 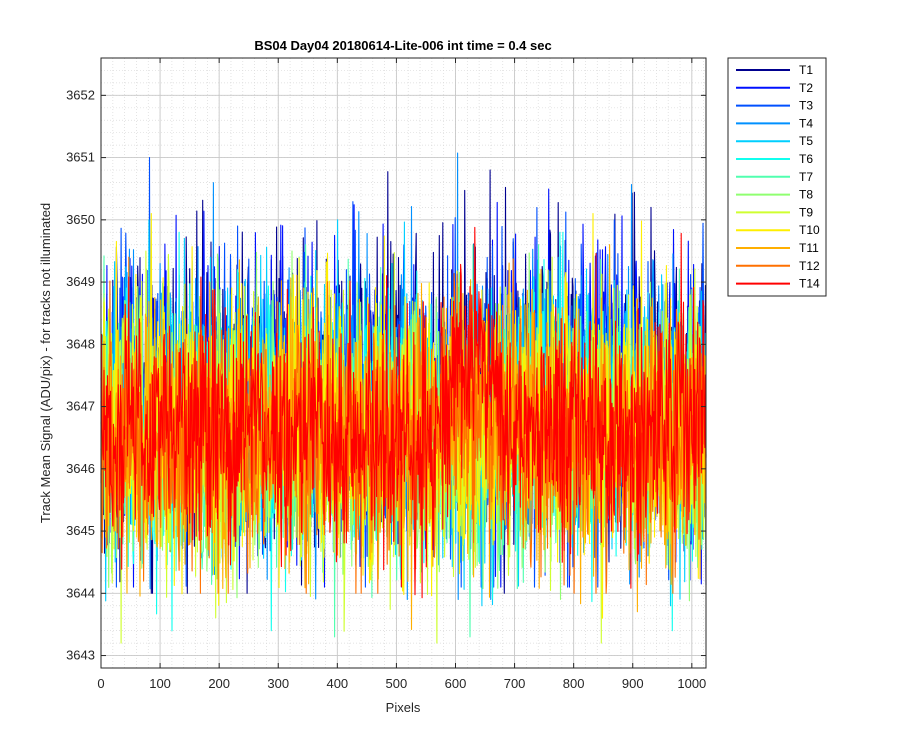 What do you see at coordinates (80, 281) in the screenshot?
I see `y-tick-label: 3649` at bounding box center [80, 281].